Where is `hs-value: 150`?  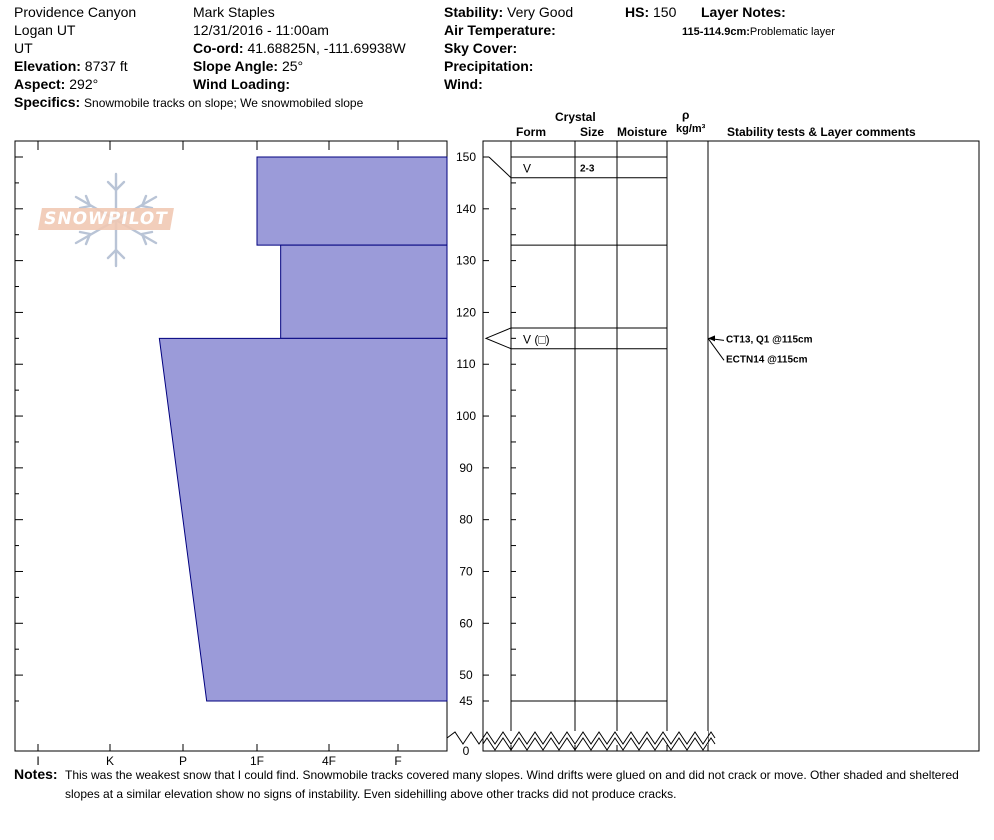
hs-value: 150 is located at coordinates (665, 12).